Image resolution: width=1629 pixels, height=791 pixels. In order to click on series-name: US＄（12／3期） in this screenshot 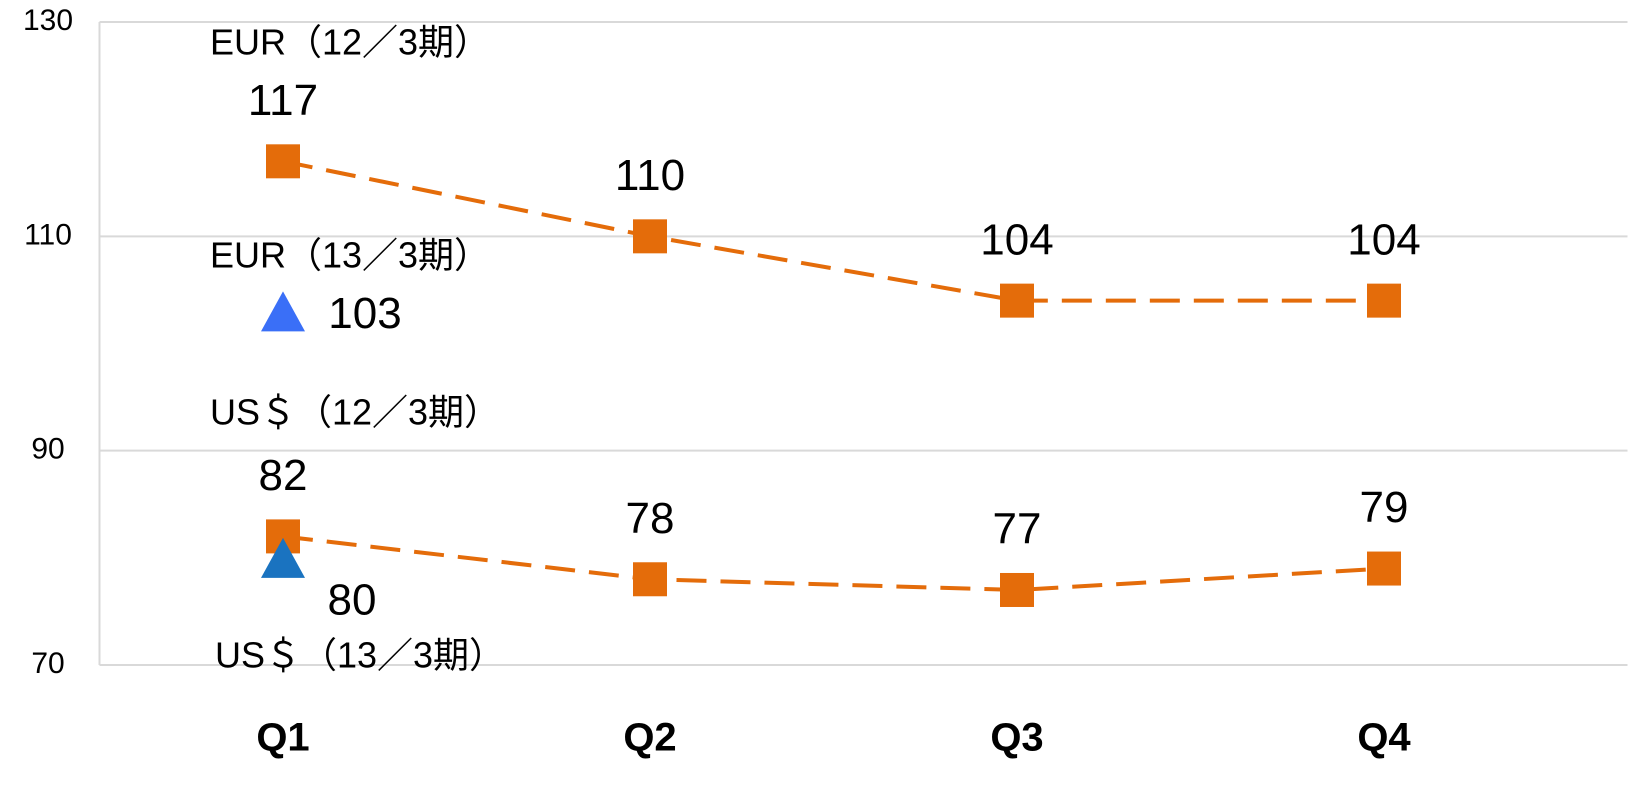, I will do `click(355, 412)`.